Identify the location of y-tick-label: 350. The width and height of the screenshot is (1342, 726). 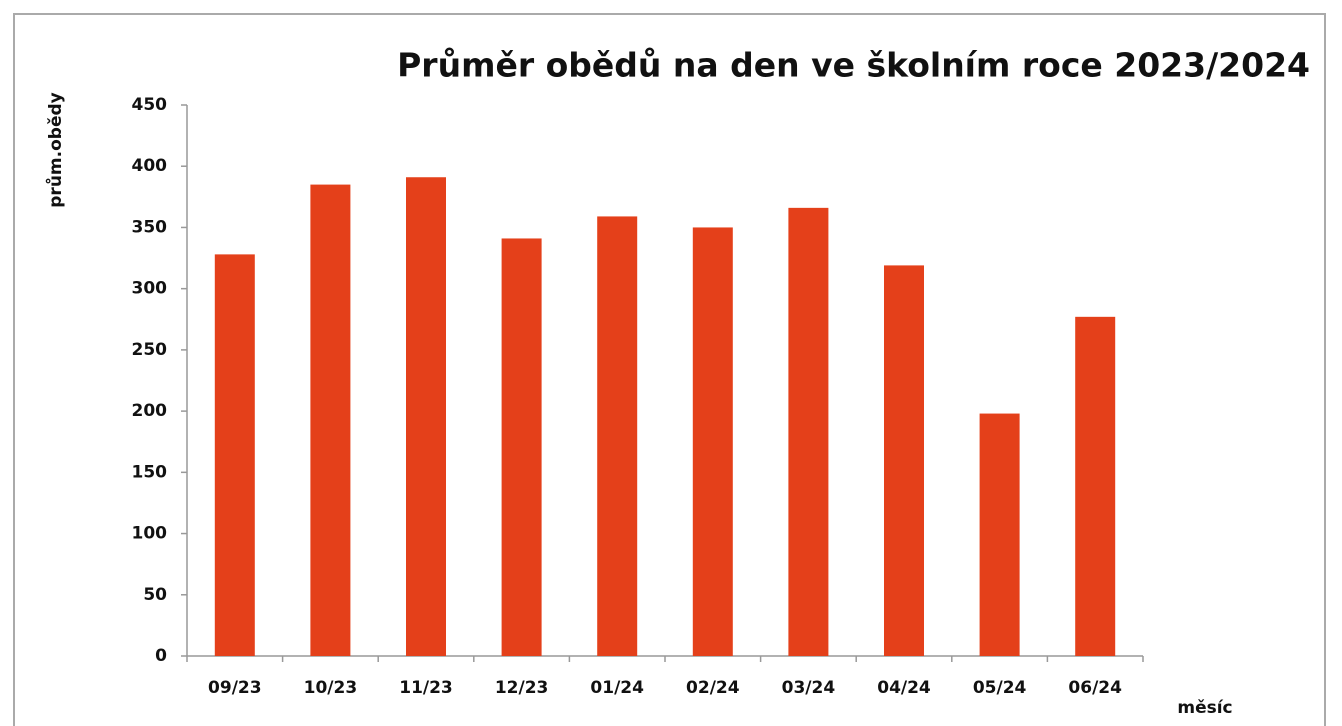
(150, 227).